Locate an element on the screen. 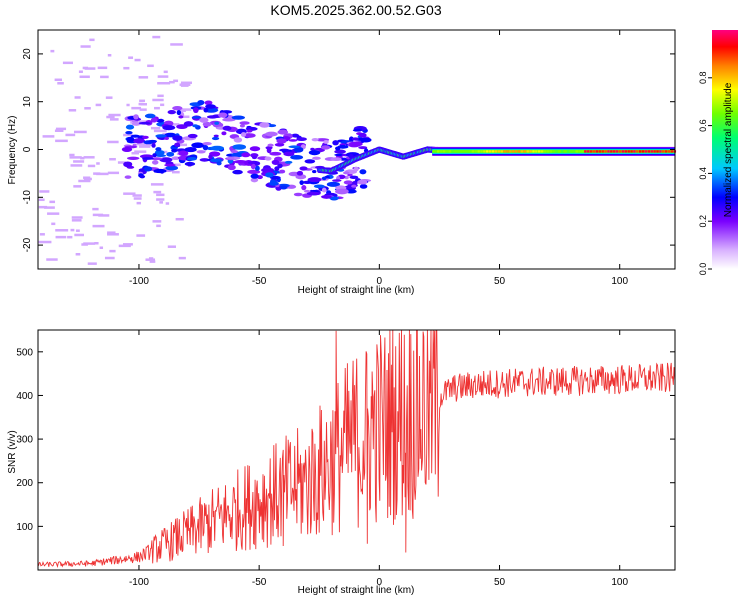  figure-title: KOM5.2025.362.00.52.G03 is located at coordinates (355, 10).